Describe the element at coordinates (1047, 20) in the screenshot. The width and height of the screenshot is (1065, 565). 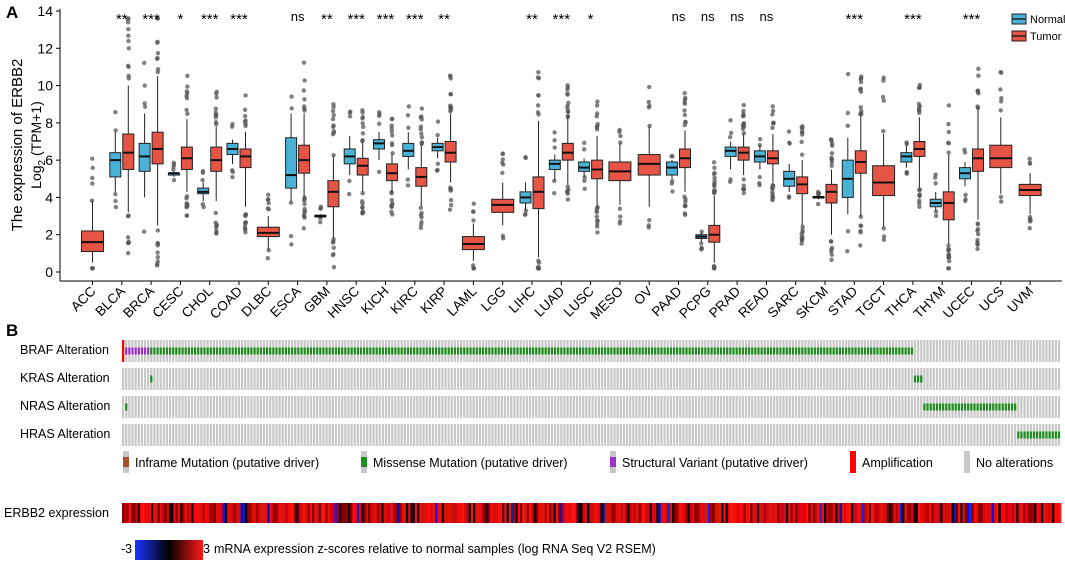
I see `legend-normal-label: Normal` at that location.